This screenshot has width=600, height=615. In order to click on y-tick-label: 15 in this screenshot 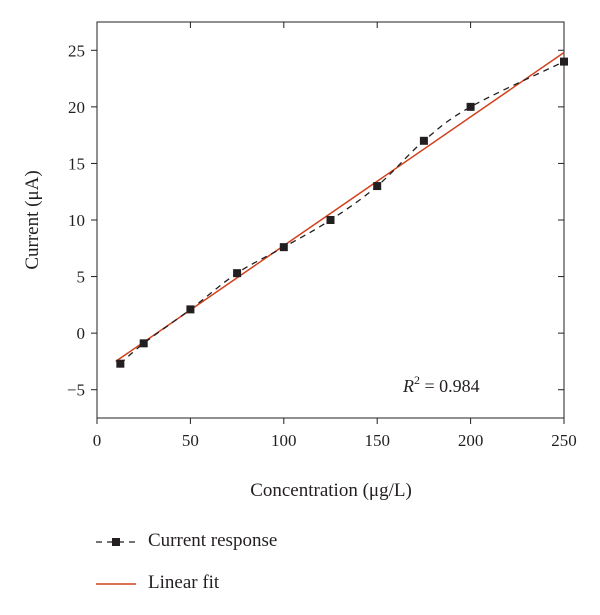, I will do `click(76, 163)`.